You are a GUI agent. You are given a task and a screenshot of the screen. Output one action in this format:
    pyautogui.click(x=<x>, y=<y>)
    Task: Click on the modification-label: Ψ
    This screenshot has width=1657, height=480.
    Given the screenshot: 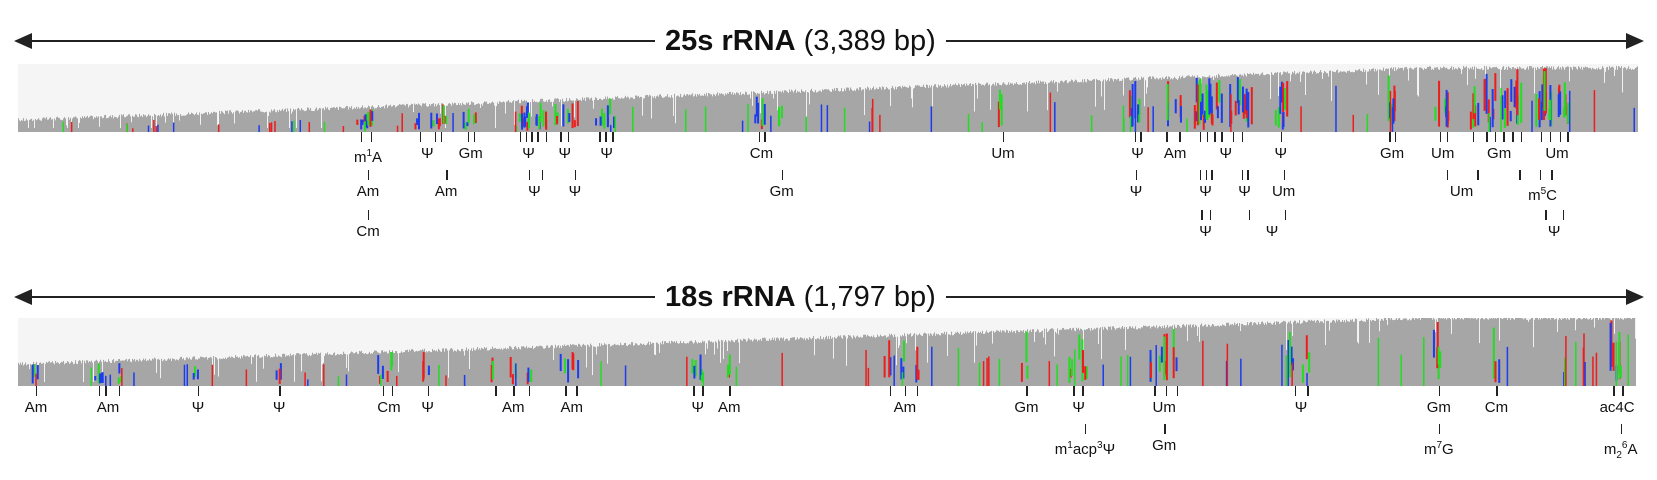 What is the action you would take?
    pyautogui.click(x=575, y=191)
    